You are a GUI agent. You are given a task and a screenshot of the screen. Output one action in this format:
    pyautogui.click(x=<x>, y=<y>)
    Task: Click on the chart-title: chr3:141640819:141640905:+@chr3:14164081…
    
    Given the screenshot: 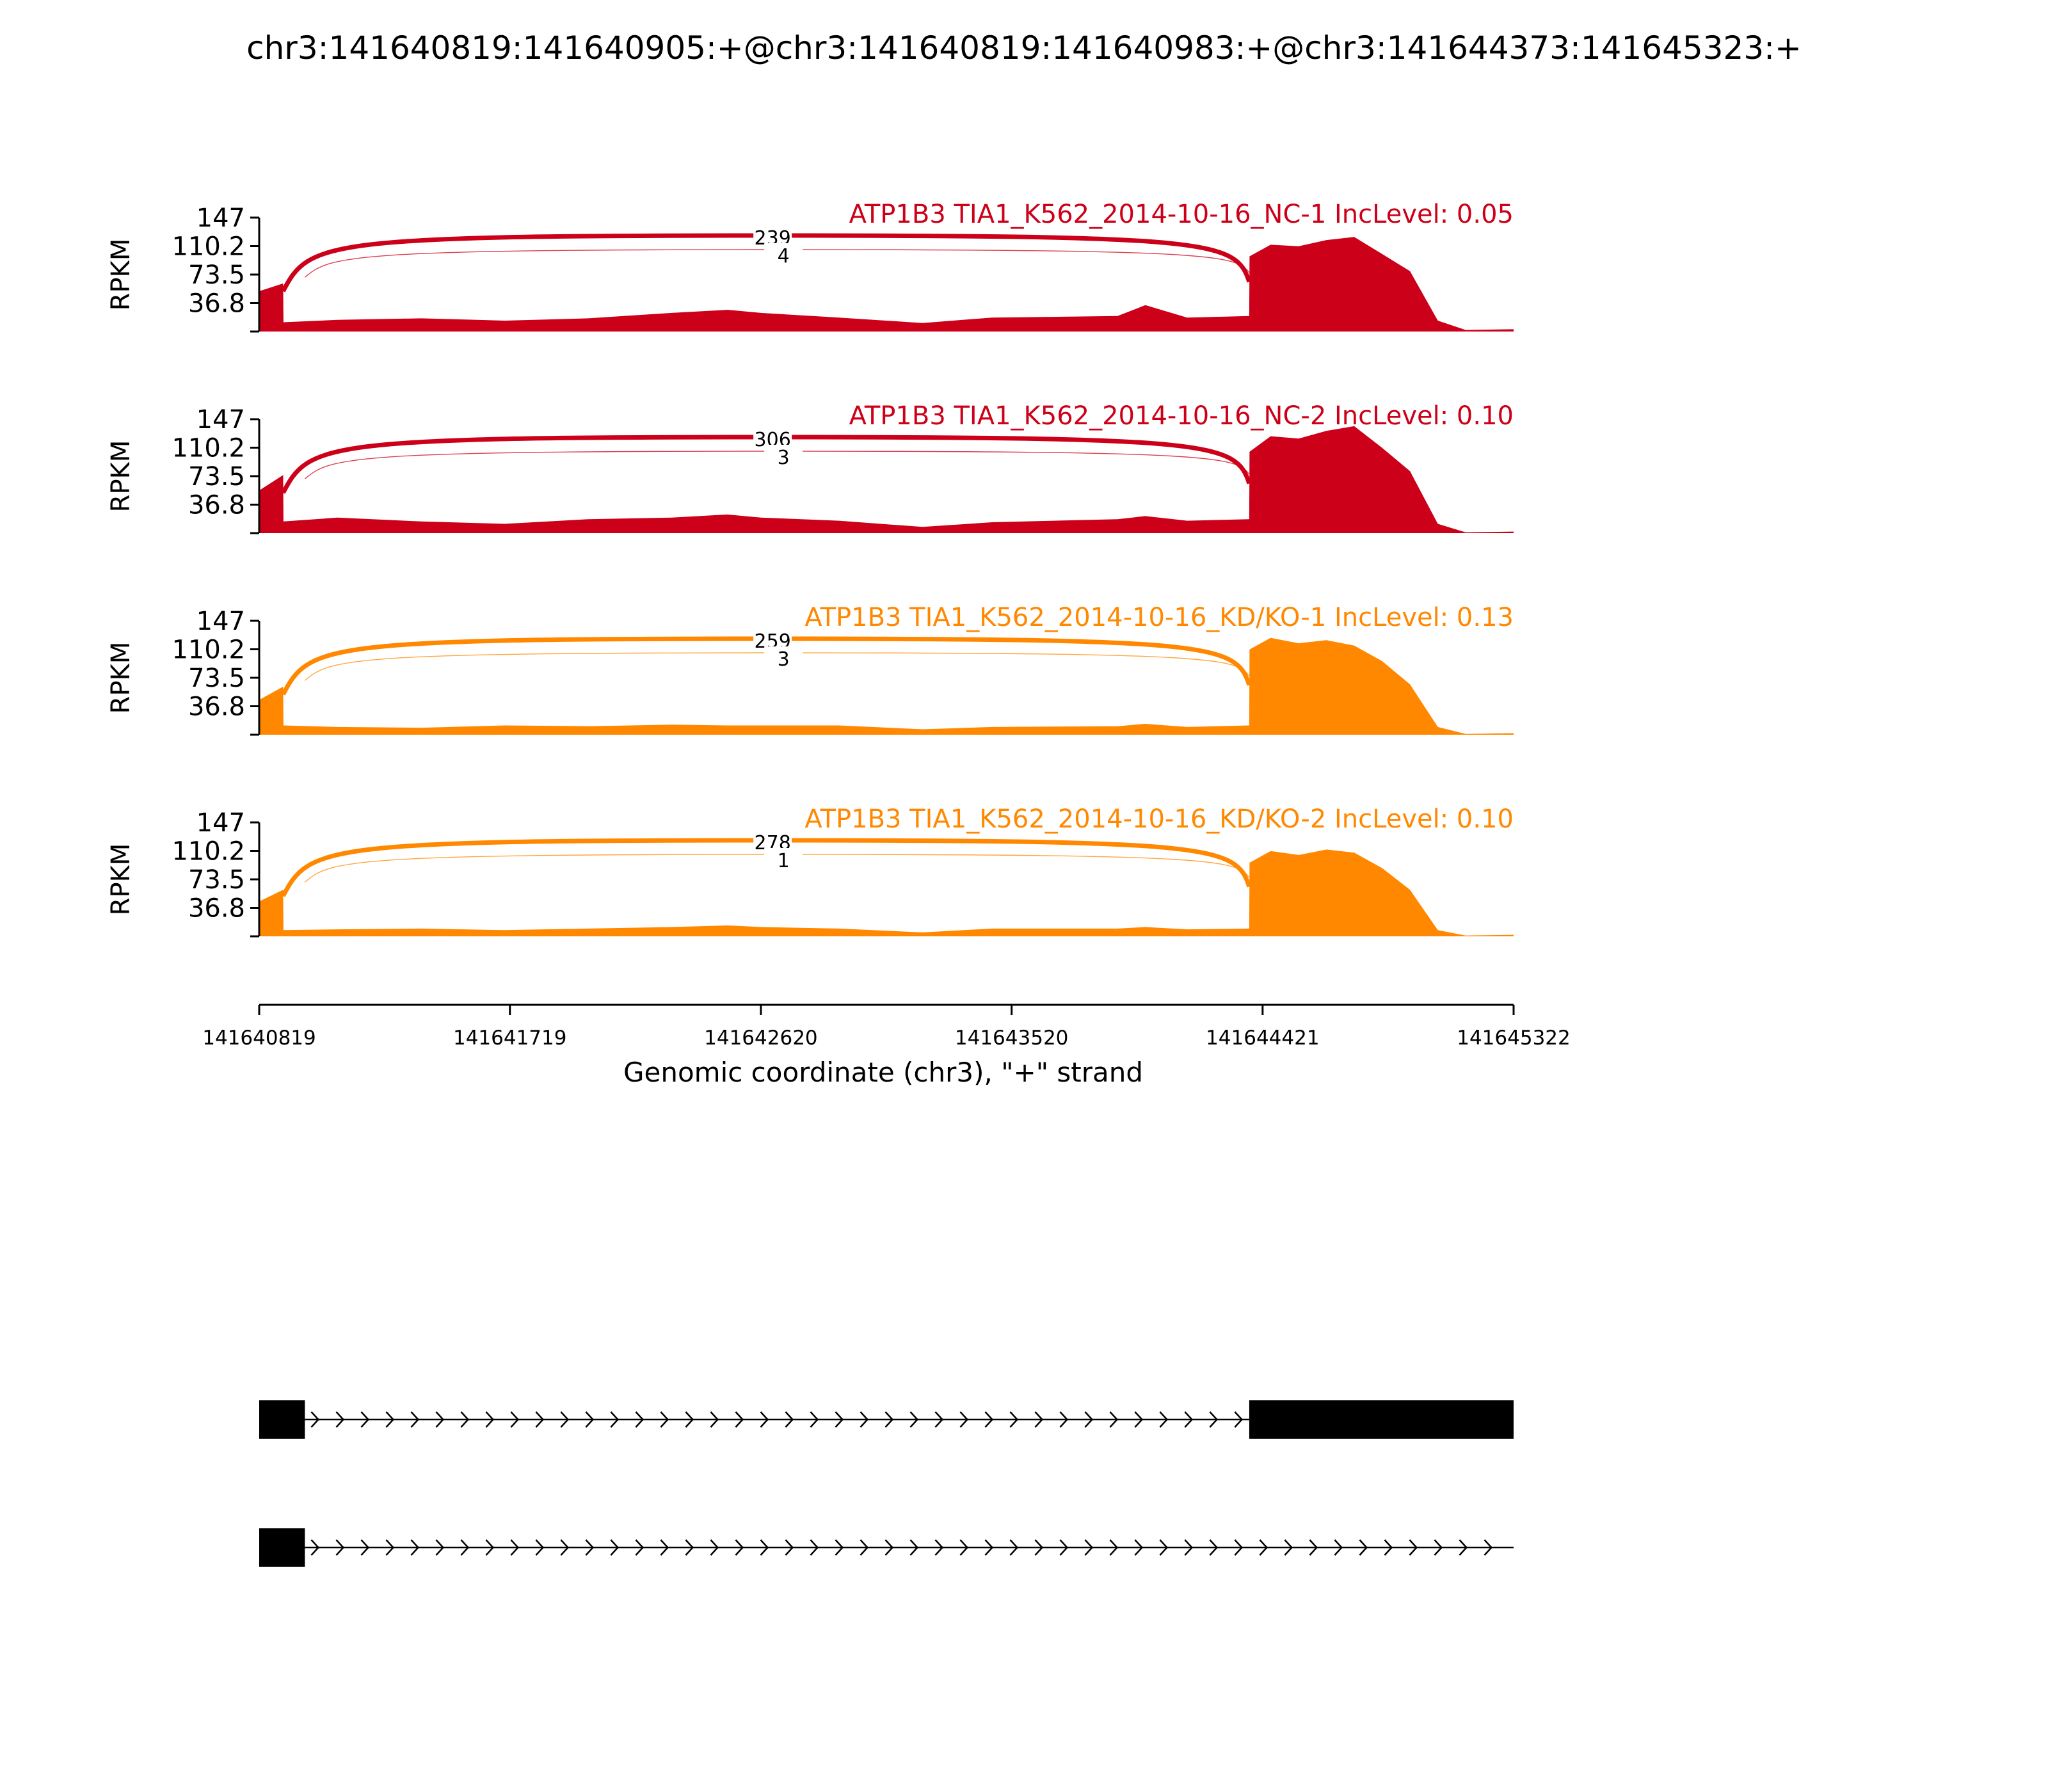 What is the action you would take?
    pyautogui.click(x=1024, y=48)
    